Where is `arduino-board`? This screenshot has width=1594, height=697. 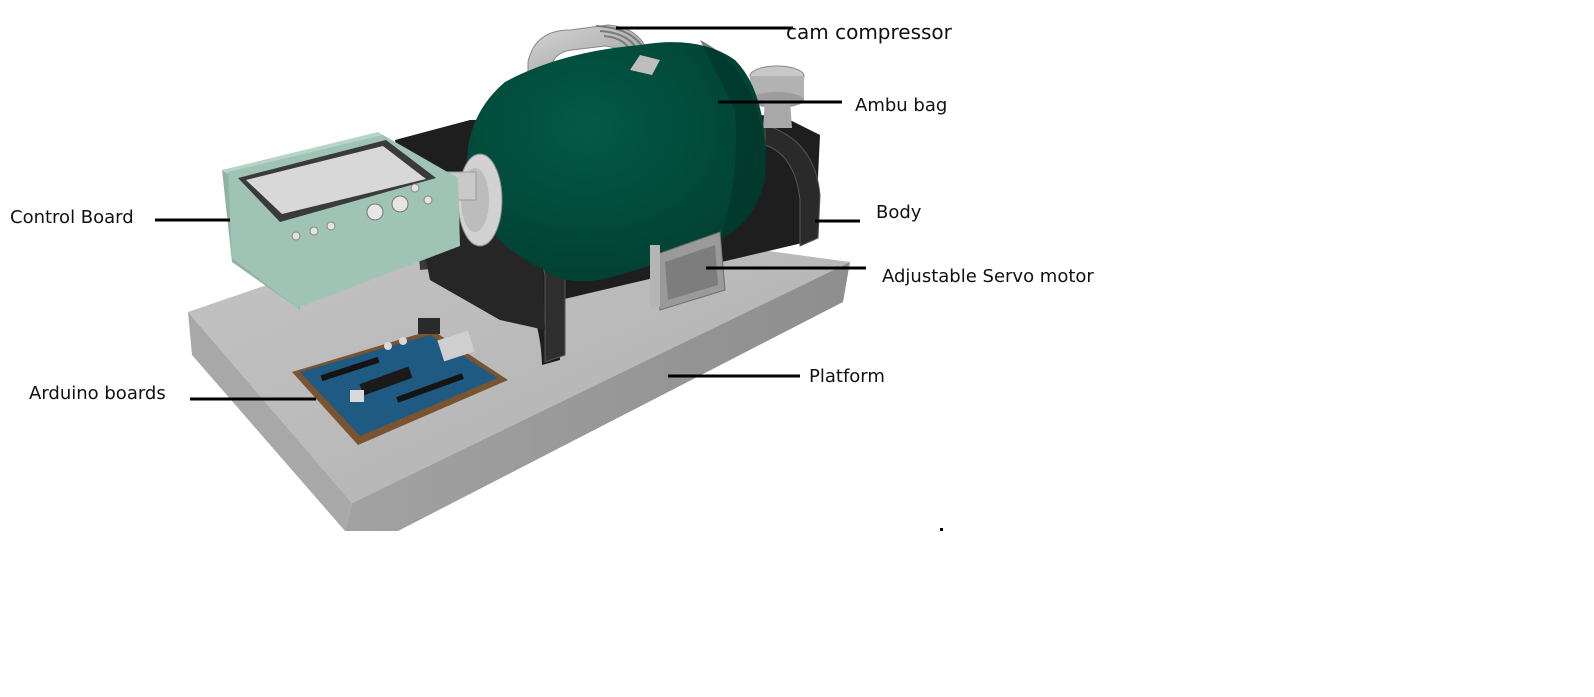
arduino-board is located at coordinates (400, 381).